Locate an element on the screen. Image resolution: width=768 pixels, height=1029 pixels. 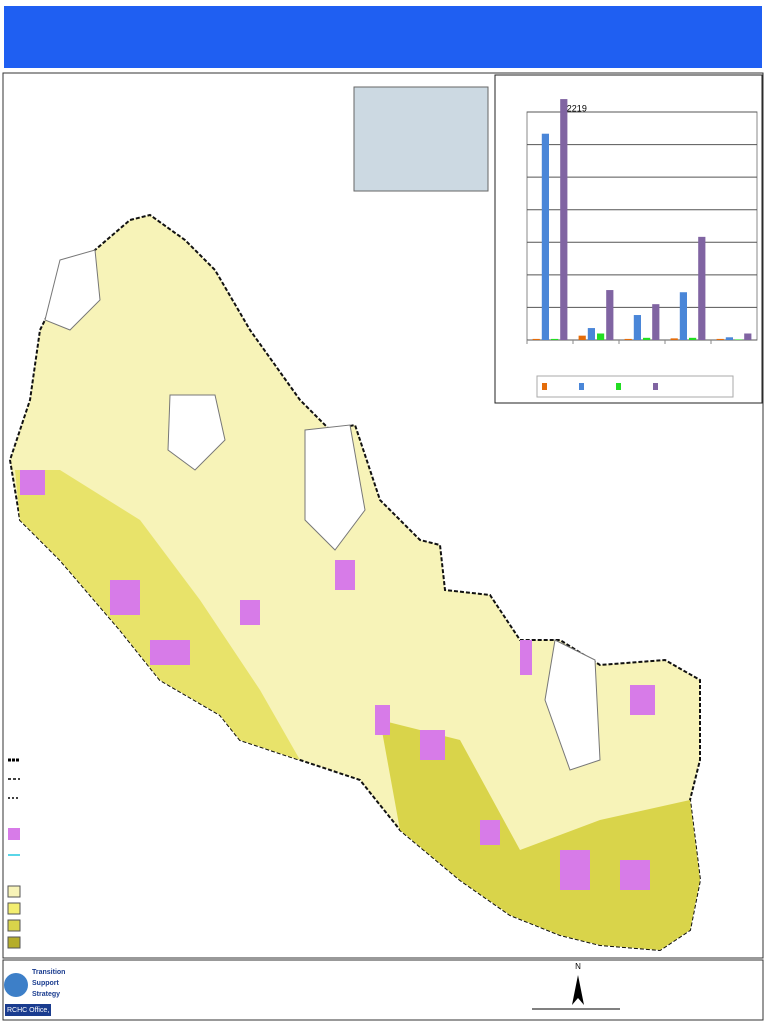
terai-west is located at coordinates (157, 615).